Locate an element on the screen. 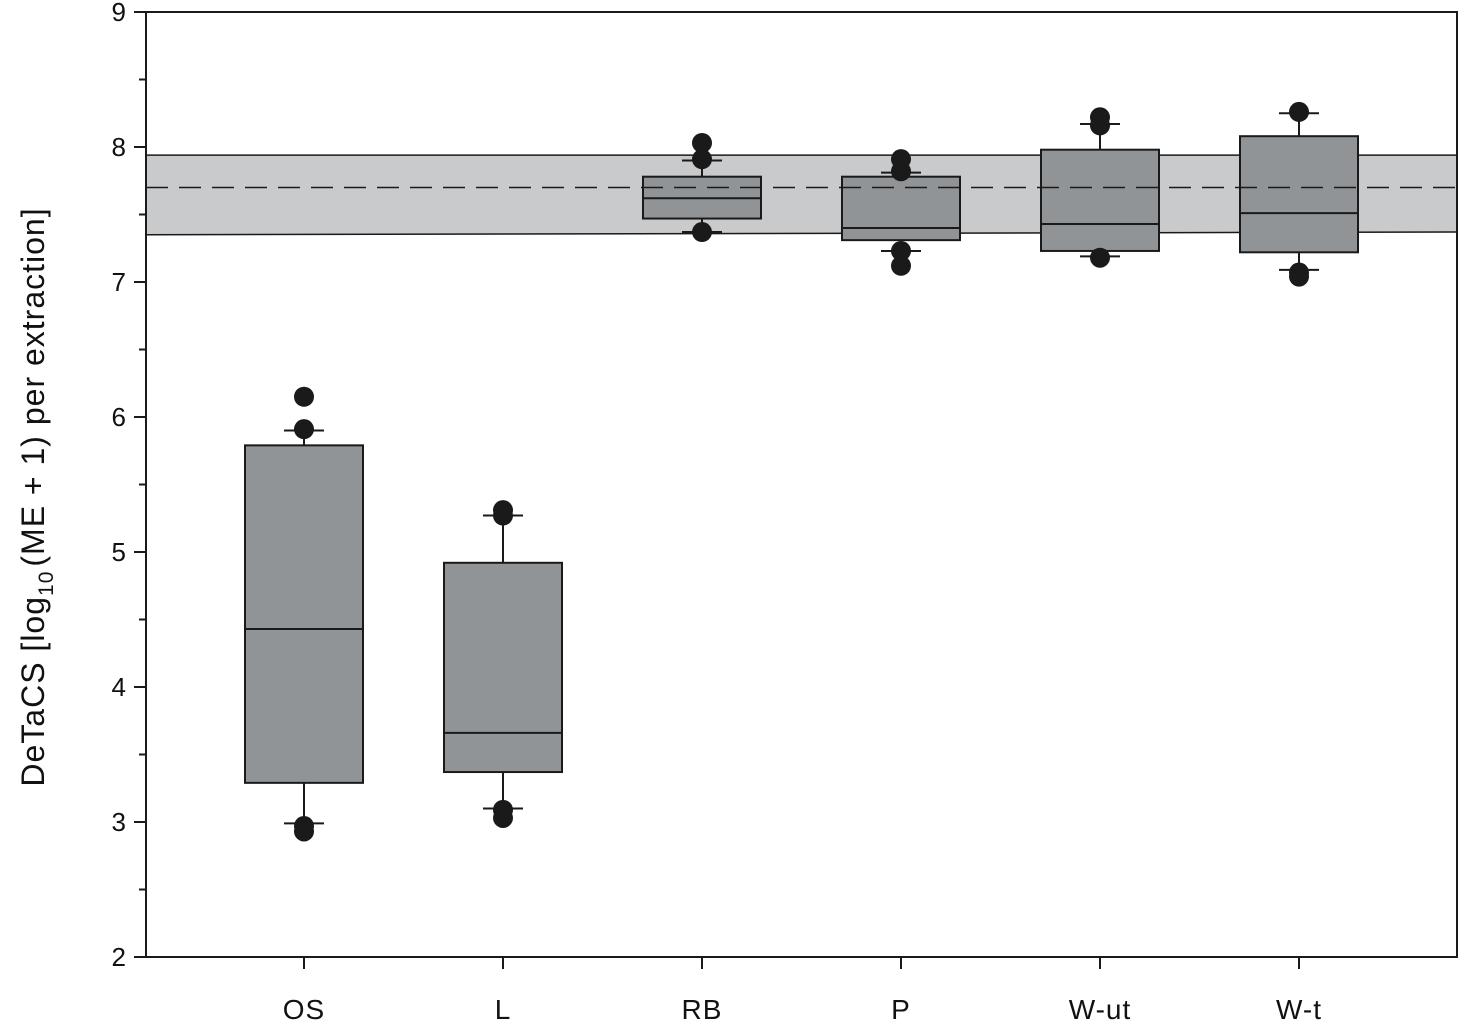 The image size is (1460, 1022). box-W-ut is located at coordinates (1100, 187).